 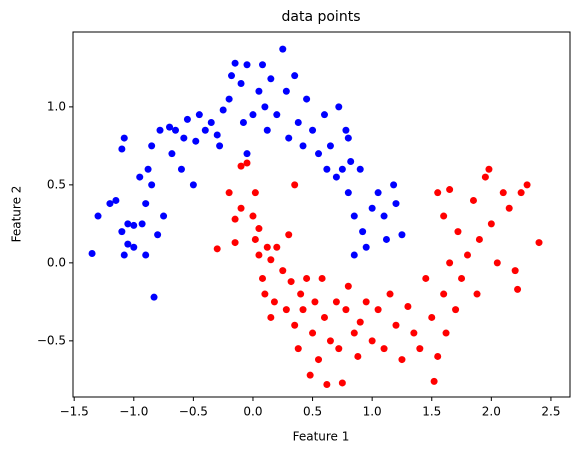 What do you see at coordinates (17, 214) in the screenshot?
I see `y-axis-label: Feature 2` at bounding box center [17, 214].